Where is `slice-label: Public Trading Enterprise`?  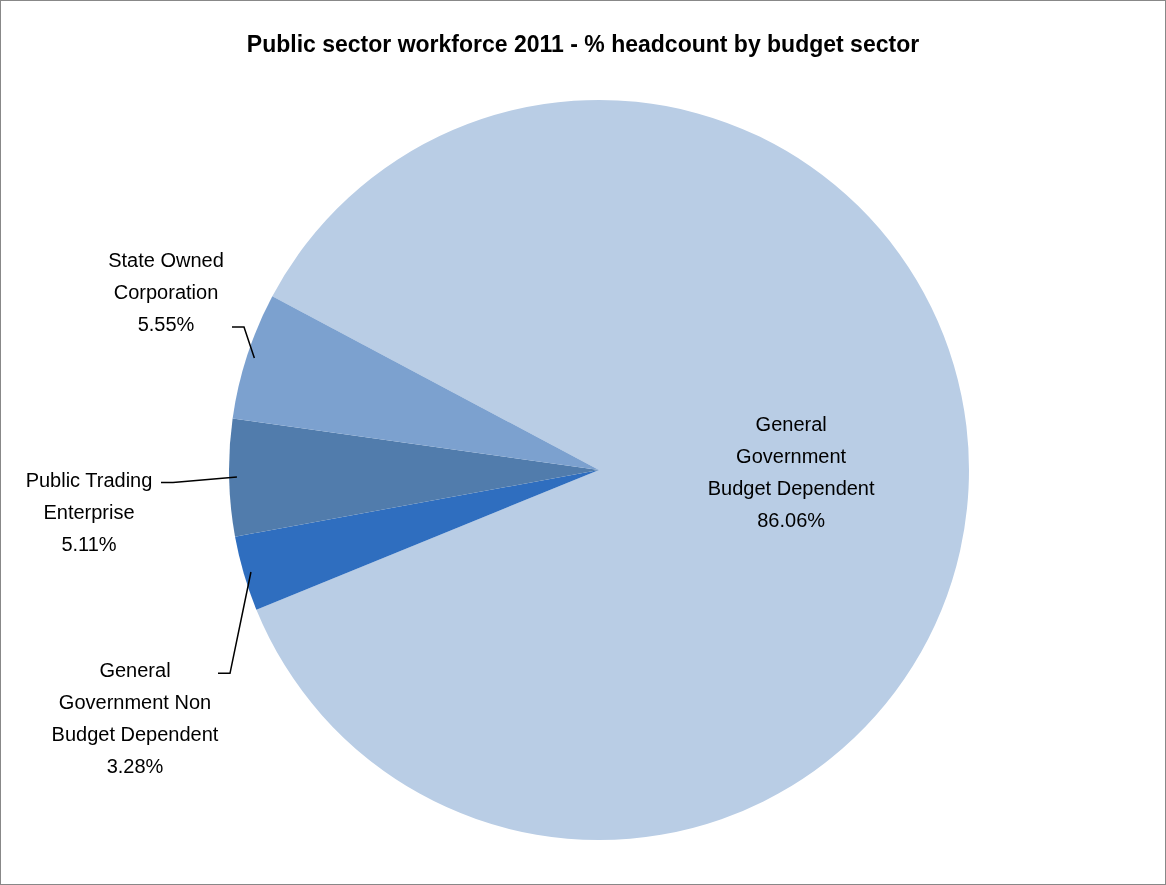 slice-label: Public Trading Enterprise is located at coordinates (89, 495).